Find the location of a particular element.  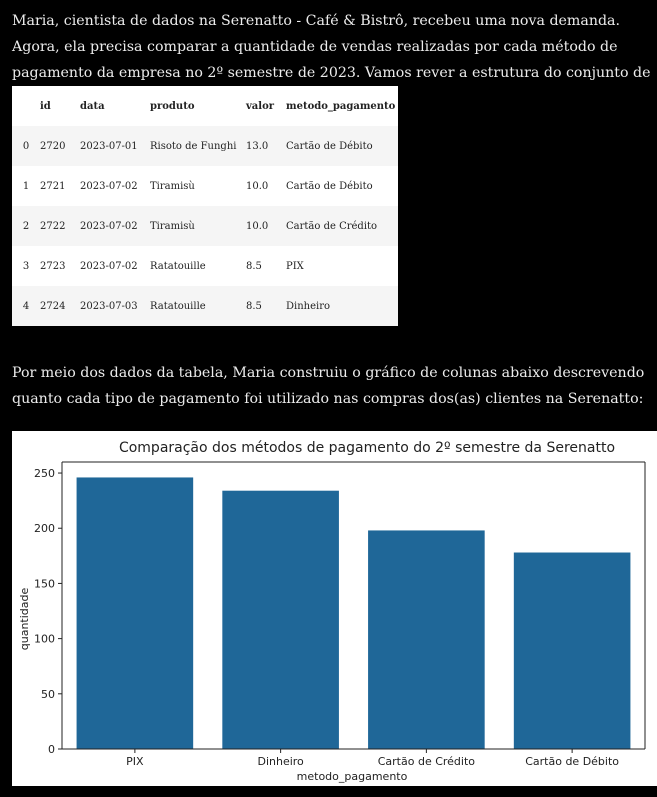

y-tick-label: 200 is located at coordinates (44, 528).